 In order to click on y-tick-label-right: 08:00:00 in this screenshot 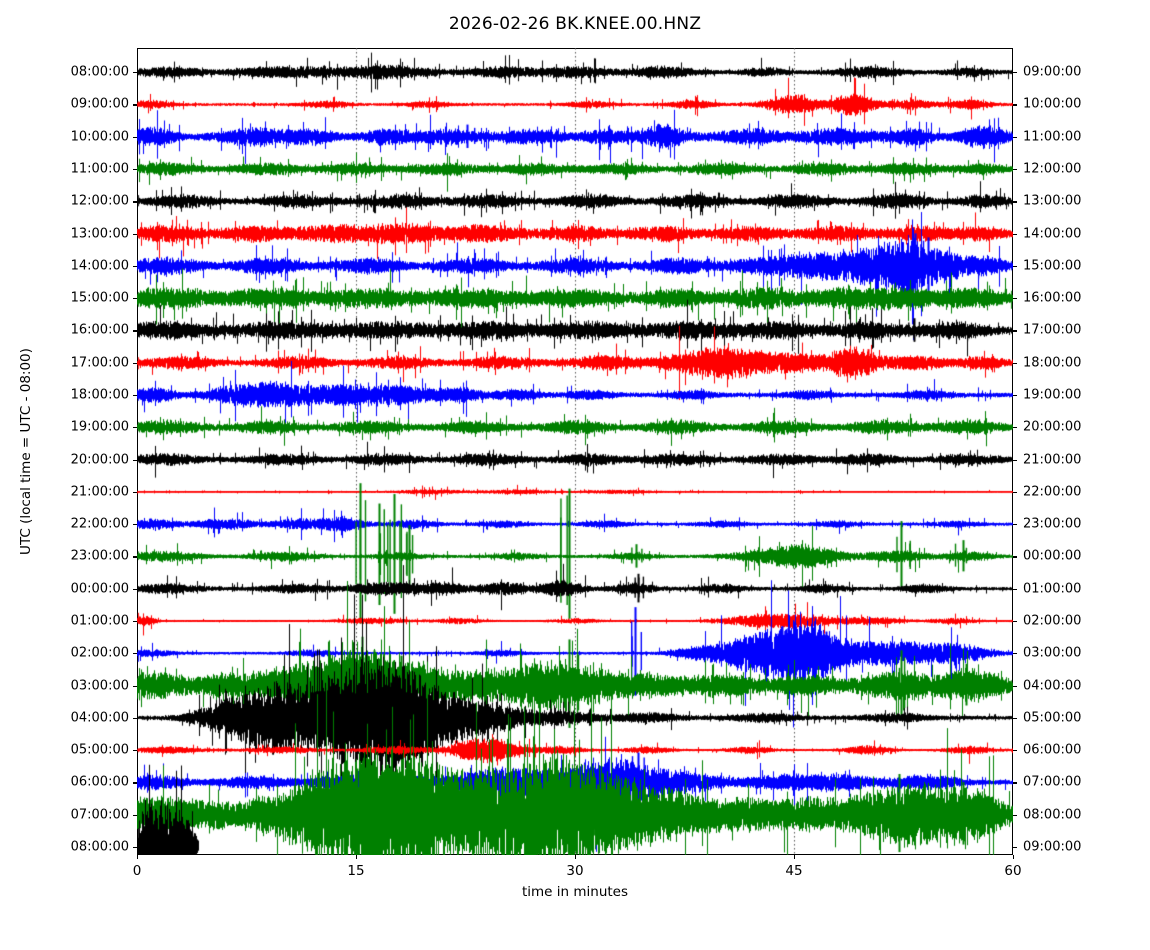, I will do `click(1052, 815)`.